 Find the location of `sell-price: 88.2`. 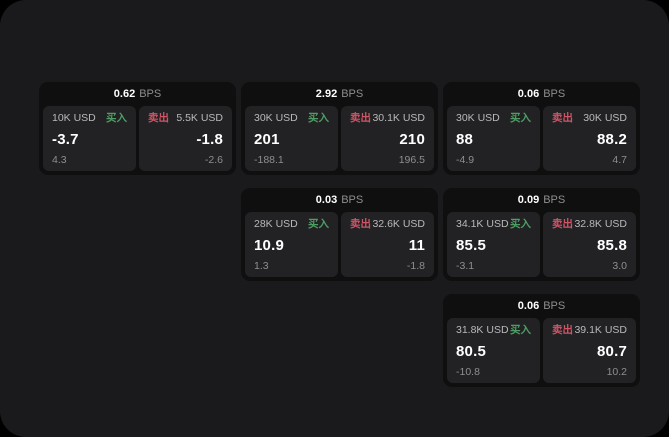

sell-price: 88.2 is located at coordinates (612, 139).